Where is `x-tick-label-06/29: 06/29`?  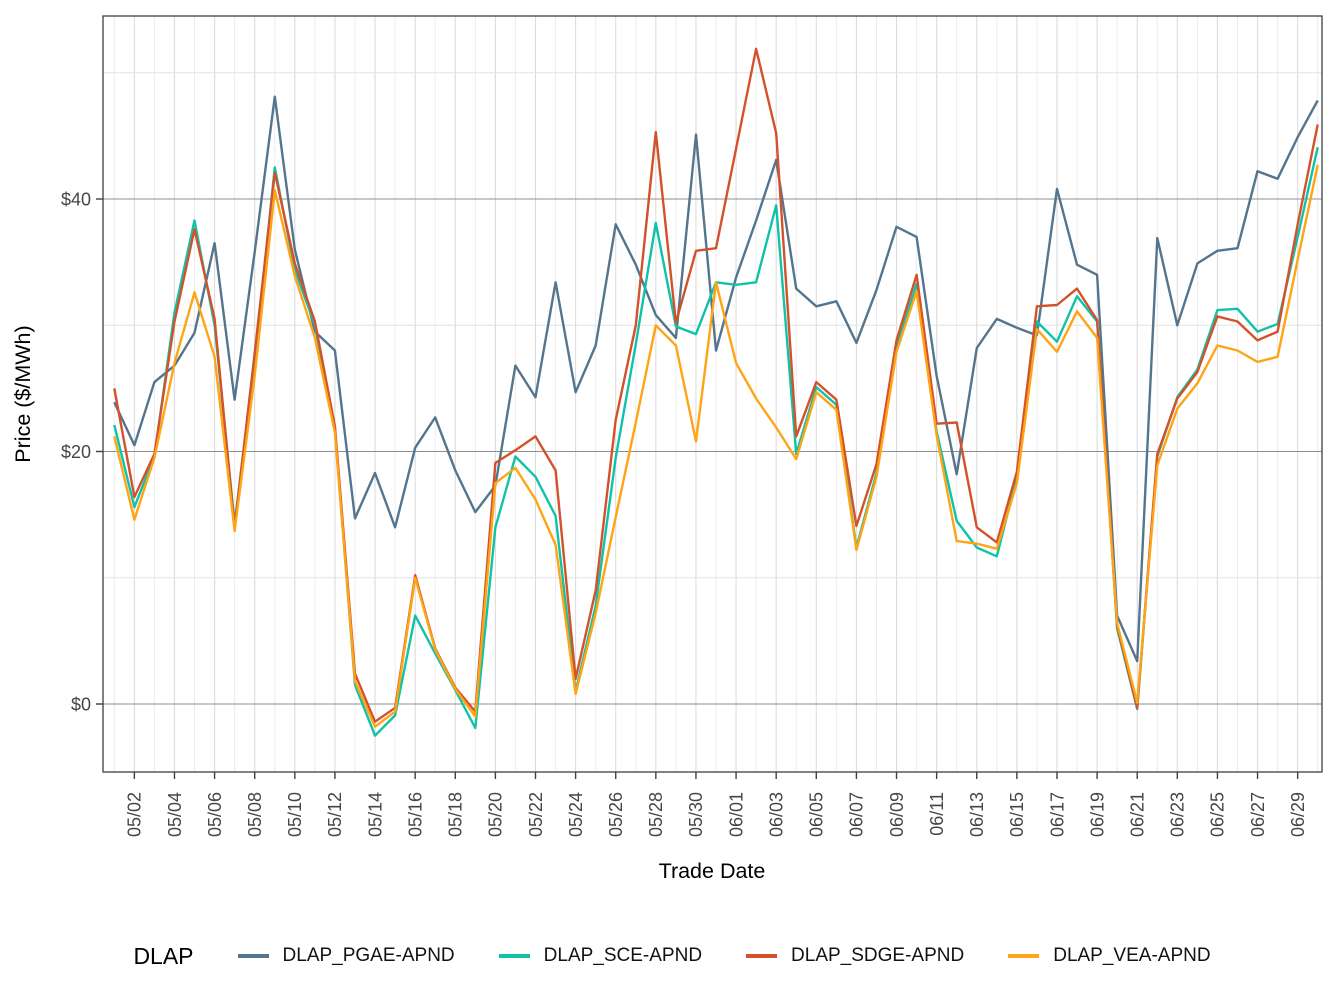 x-tick-label-06/29: 06/29 is located at coordinates (1298, 814).